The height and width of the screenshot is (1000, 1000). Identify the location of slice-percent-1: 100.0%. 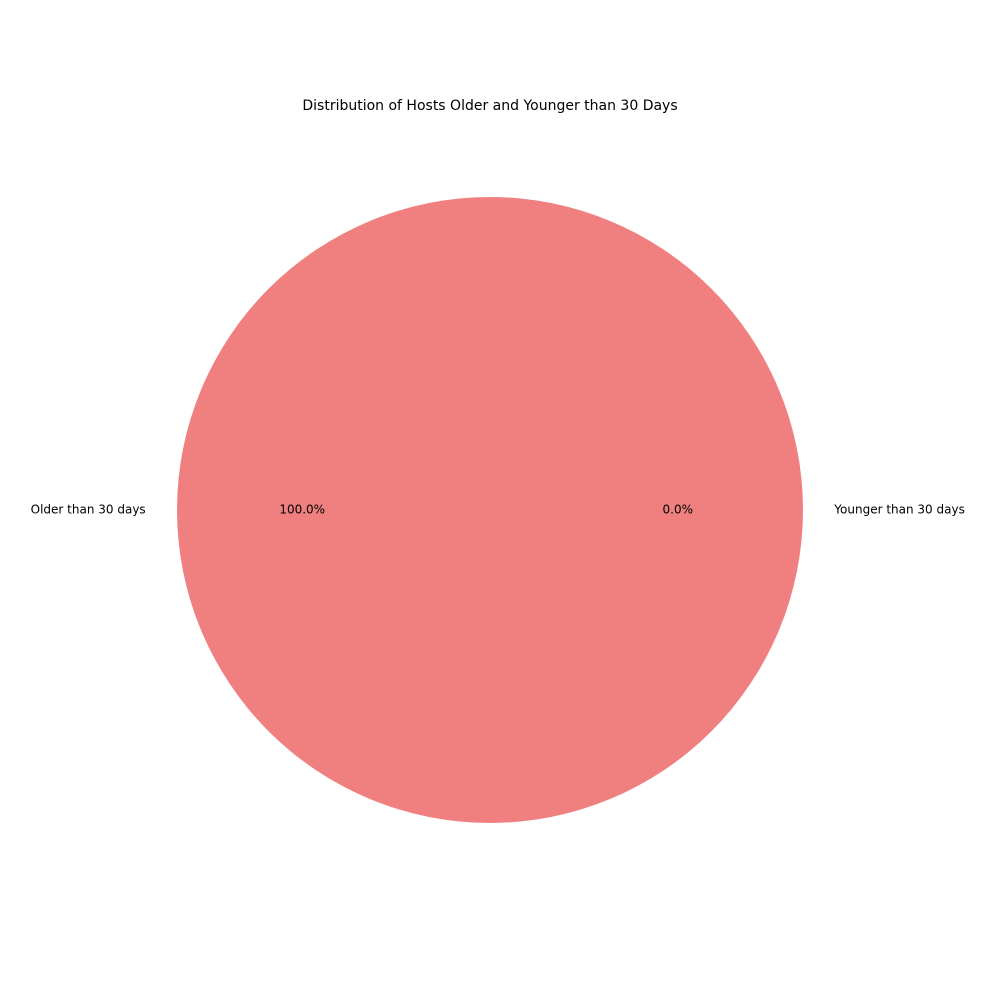
(302, 510).